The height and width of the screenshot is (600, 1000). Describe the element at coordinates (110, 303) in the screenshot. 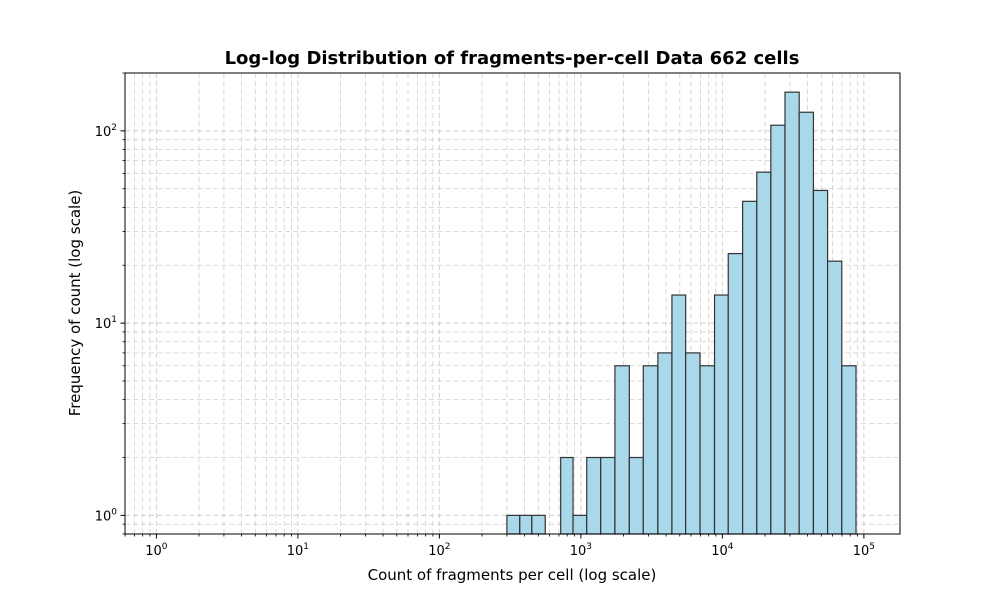

I see `y-axis-ticks: 100 10¹ 10²` at that location.